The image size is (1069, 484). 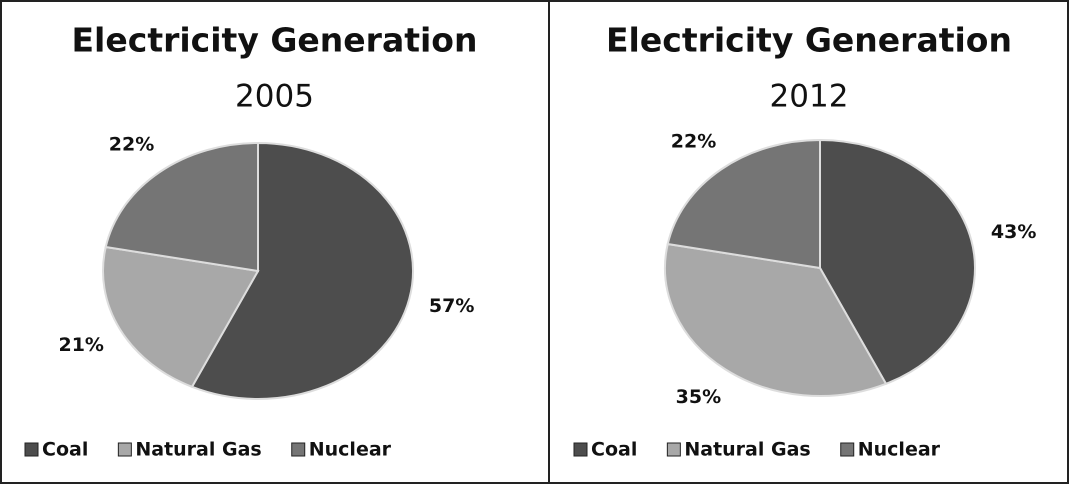 What do you see at coordinates (80, 345) in the screenshot?
I see `data-label: 21%` at bounding box center [80, 345].